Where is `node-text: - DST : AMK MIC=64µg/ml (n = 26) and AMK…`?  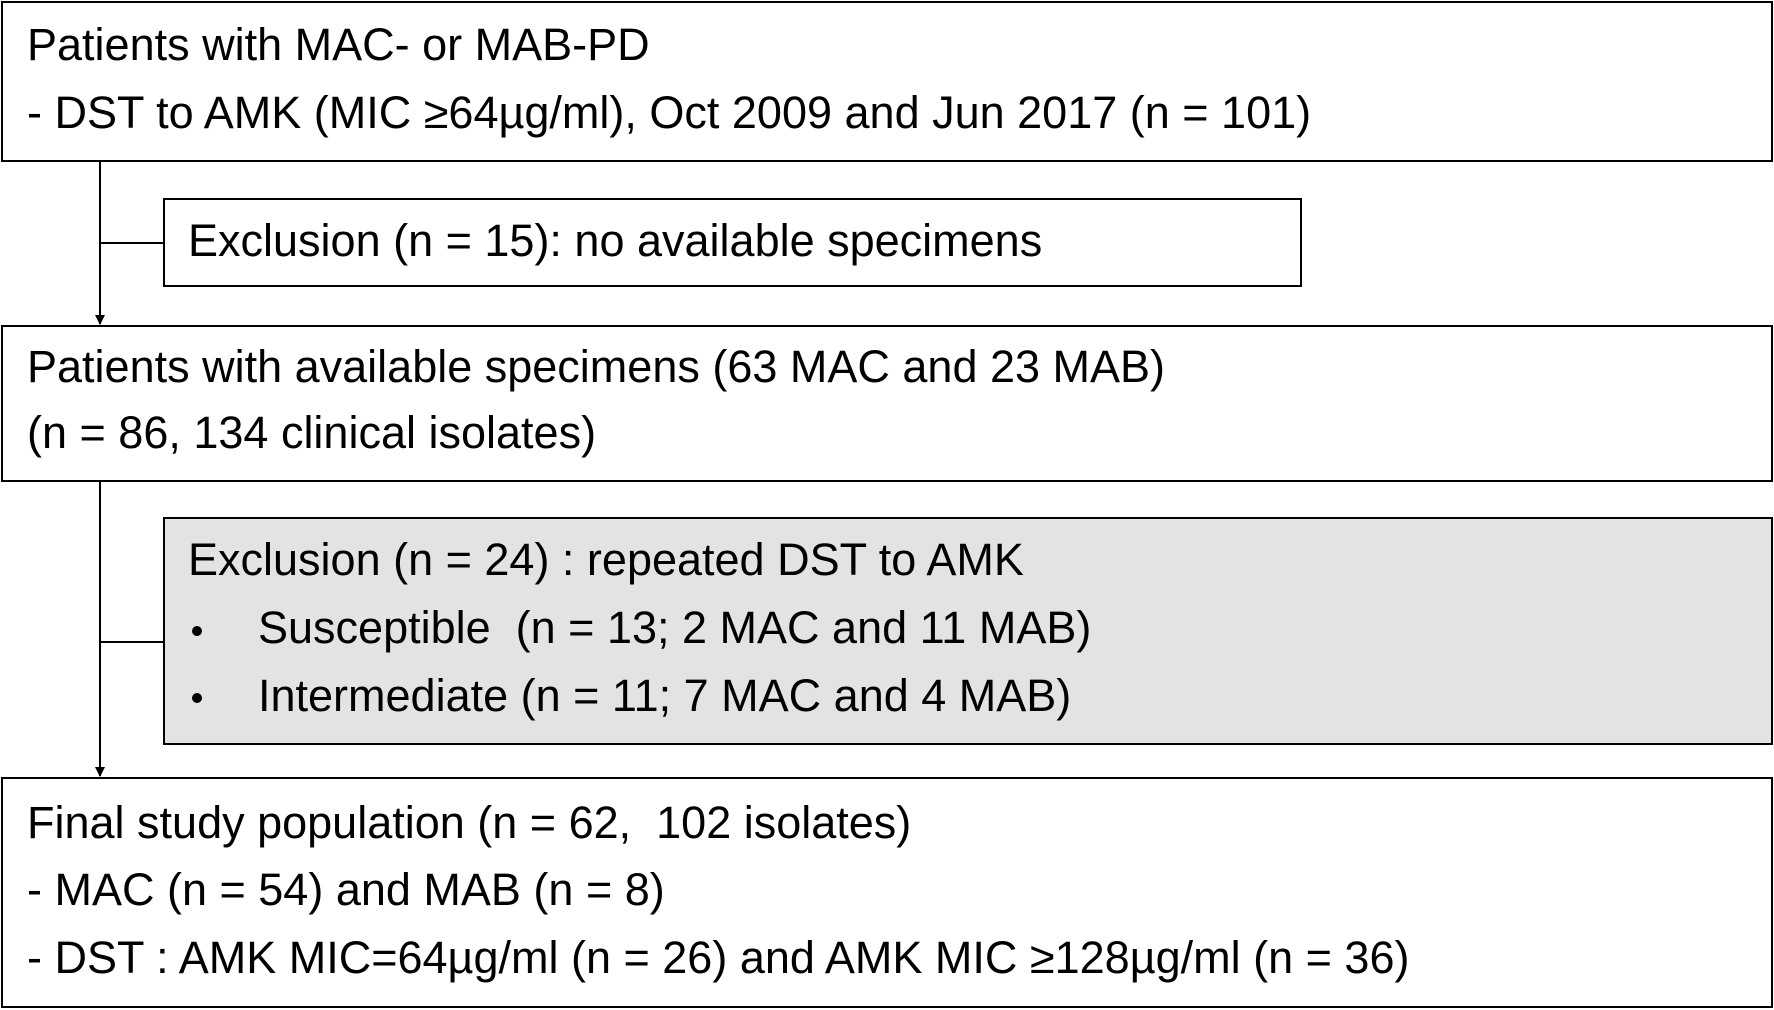
node-text: - DST : AMK MIC=64µg/ml (n = 26) and AMK… is located at coordinates (718, 957).